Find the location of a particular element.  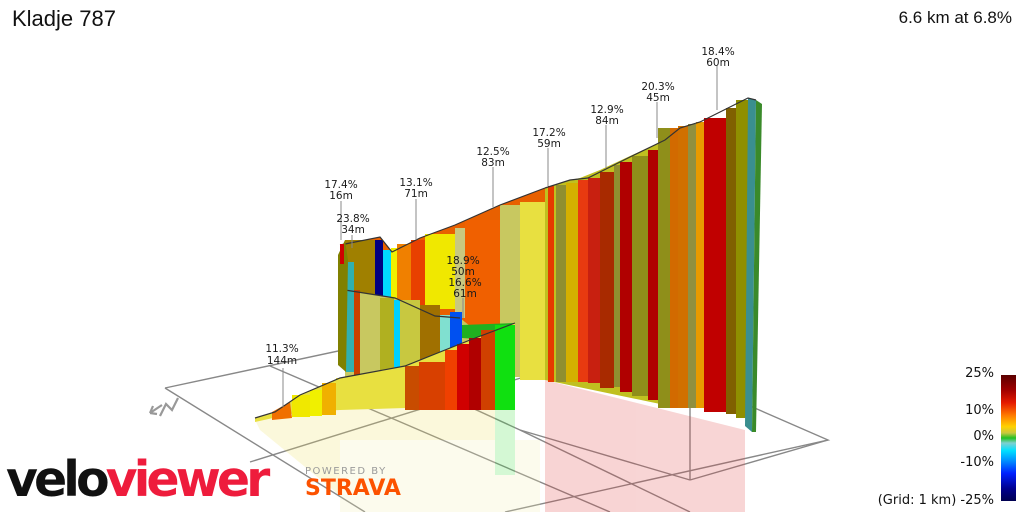

powered-by-strava: POWERED BY STRAVA is located at coordinates (353, 483).